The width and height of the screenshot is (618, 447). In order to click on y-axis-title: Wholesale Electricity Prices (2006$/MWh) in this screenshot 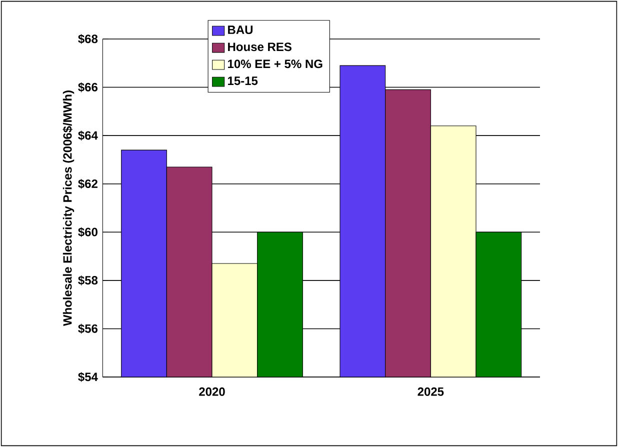, I will do `click(68, 208)`.